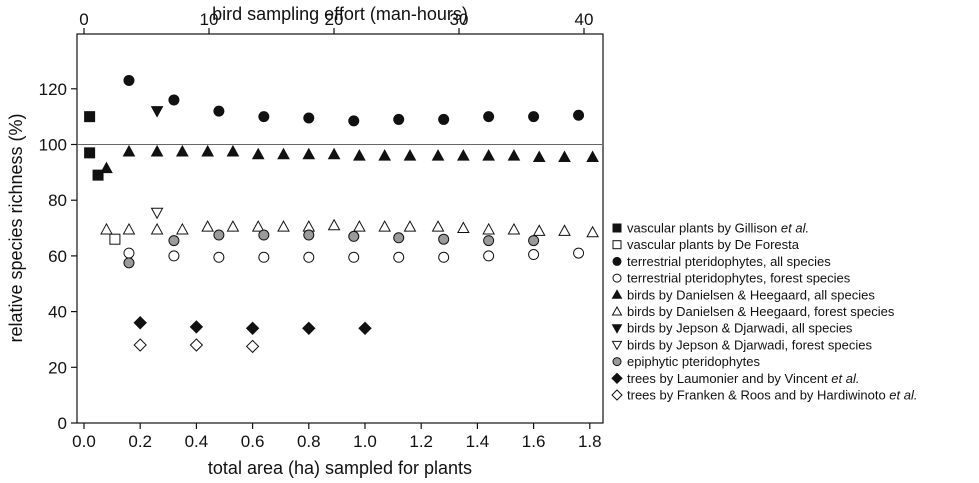 Image resolution: width=979 pixels, height=483 pixels. Describe the element at coordinates (197, 441) in the screenshot. I see `x-tick-label: 0.4` at that location.